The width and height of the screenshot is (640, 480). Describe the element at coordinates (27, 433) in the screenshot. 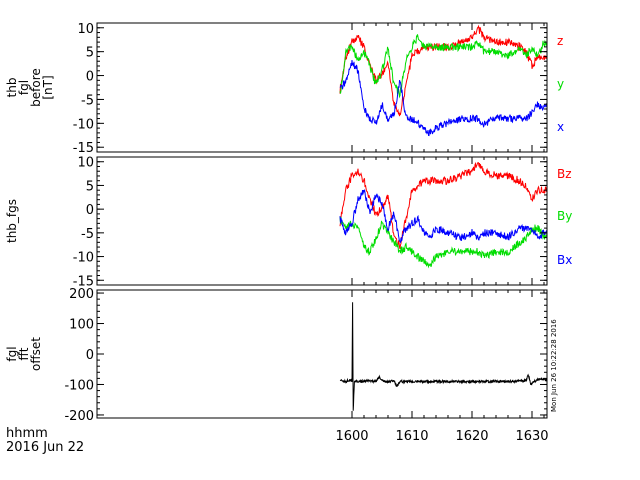

I see `footer-hhmm: hhmm` at that location.